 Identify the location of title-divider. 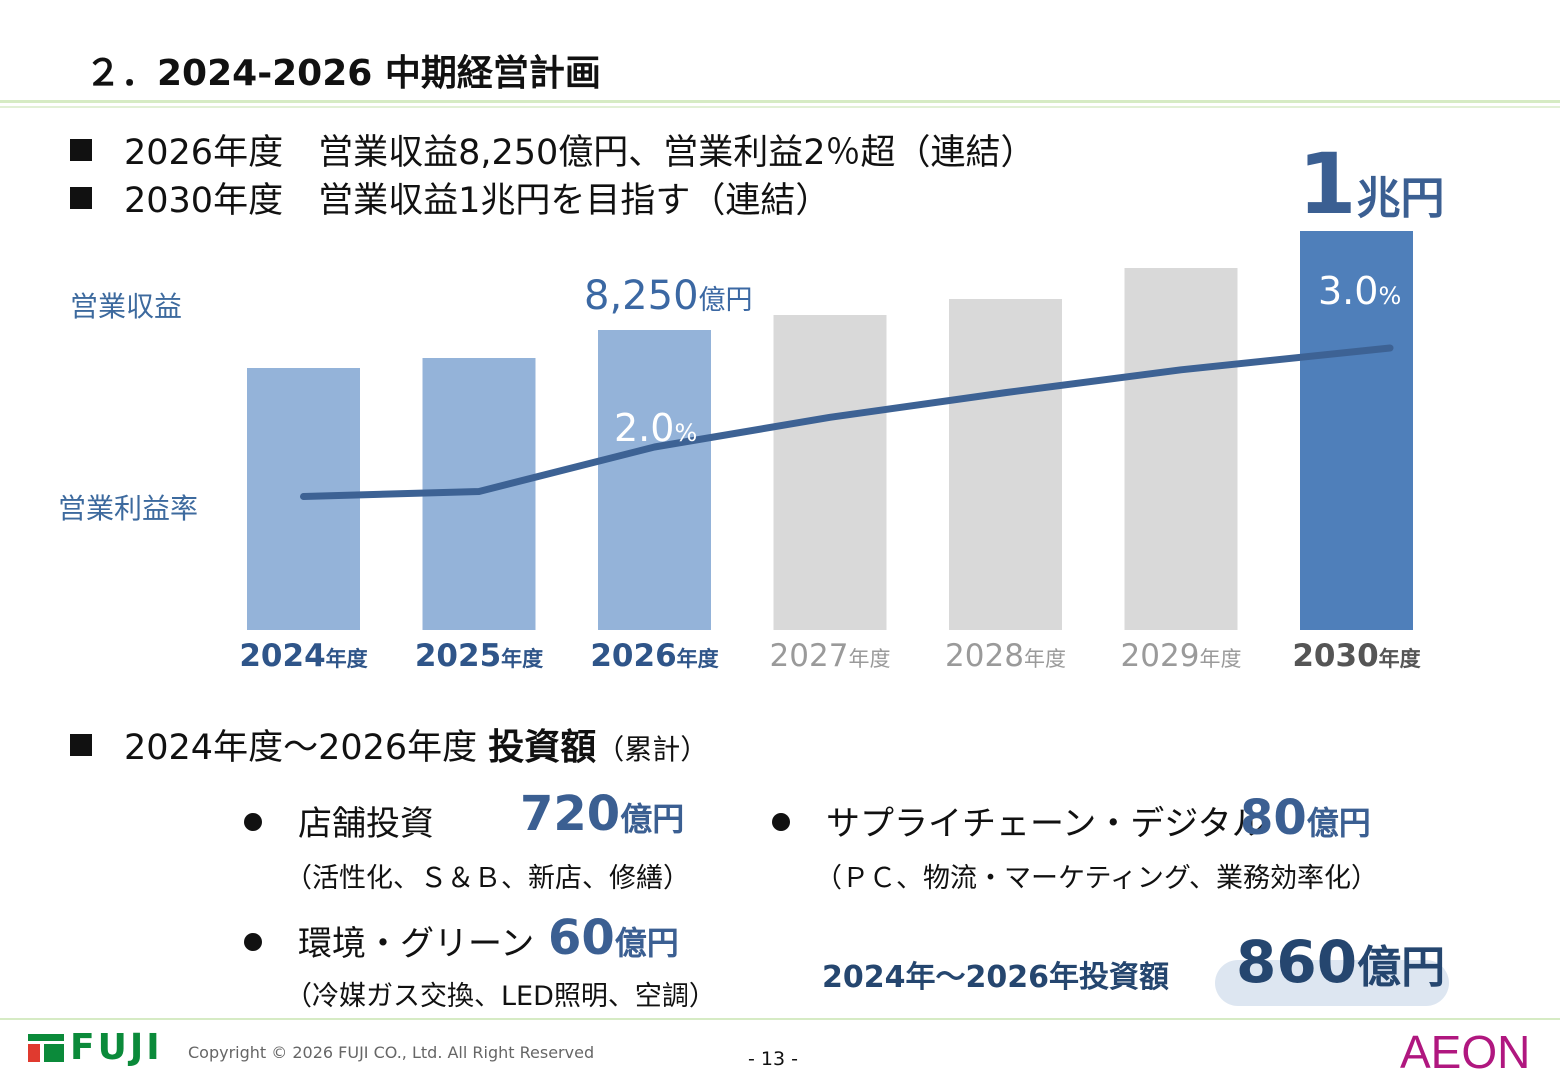
(780, 101).